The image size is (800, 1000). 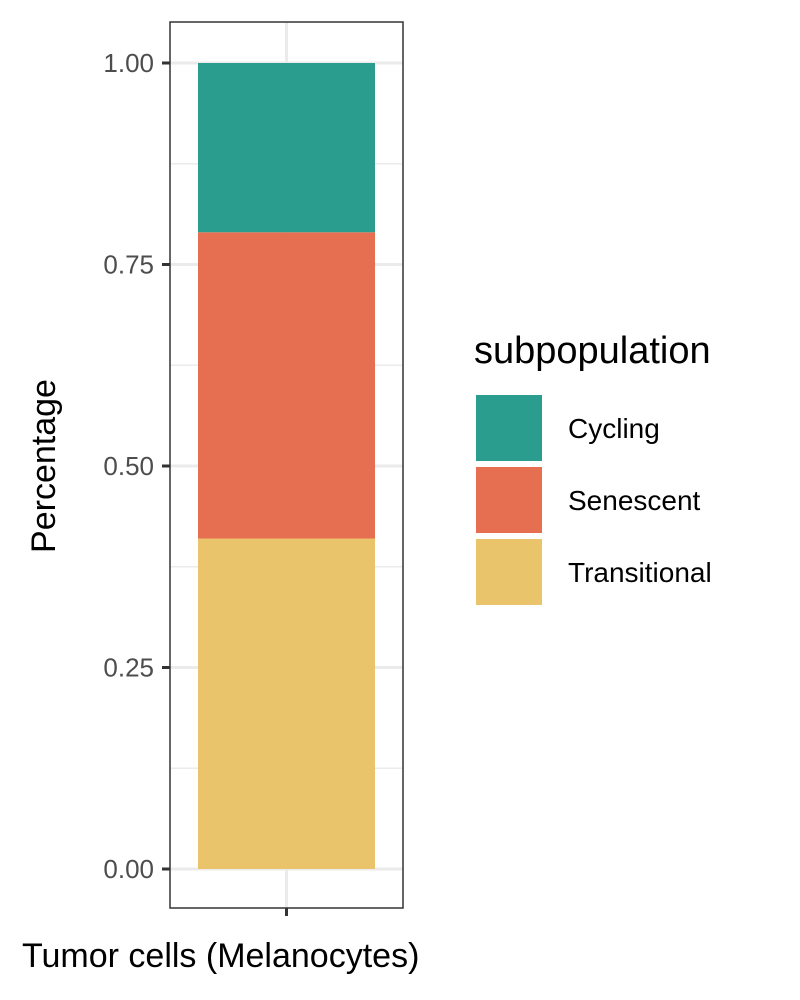 What do you see at coordinates (128, 668) in the screenshot?
I see `y-tick-label: 0.25` at bounding box center [128, 668].